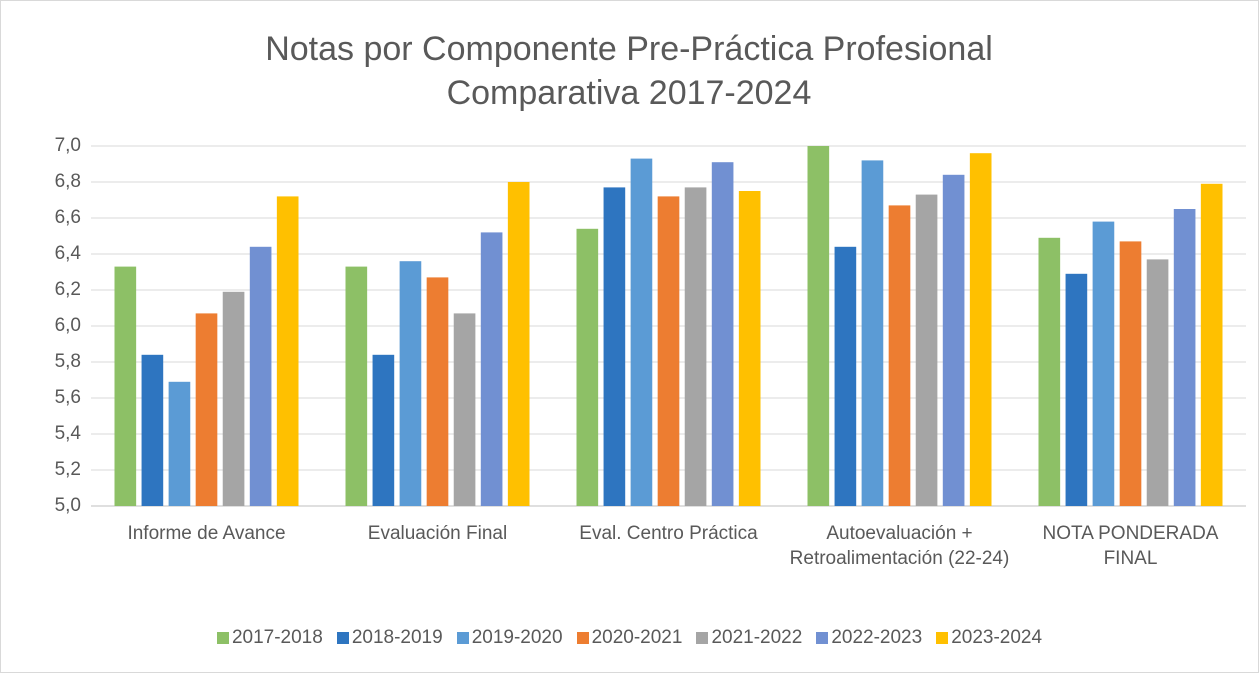  What do you see at coordinates (877, 637) in the screenshot?
I see `legend-label: 2022-2023` at bounding box center [877, 637].